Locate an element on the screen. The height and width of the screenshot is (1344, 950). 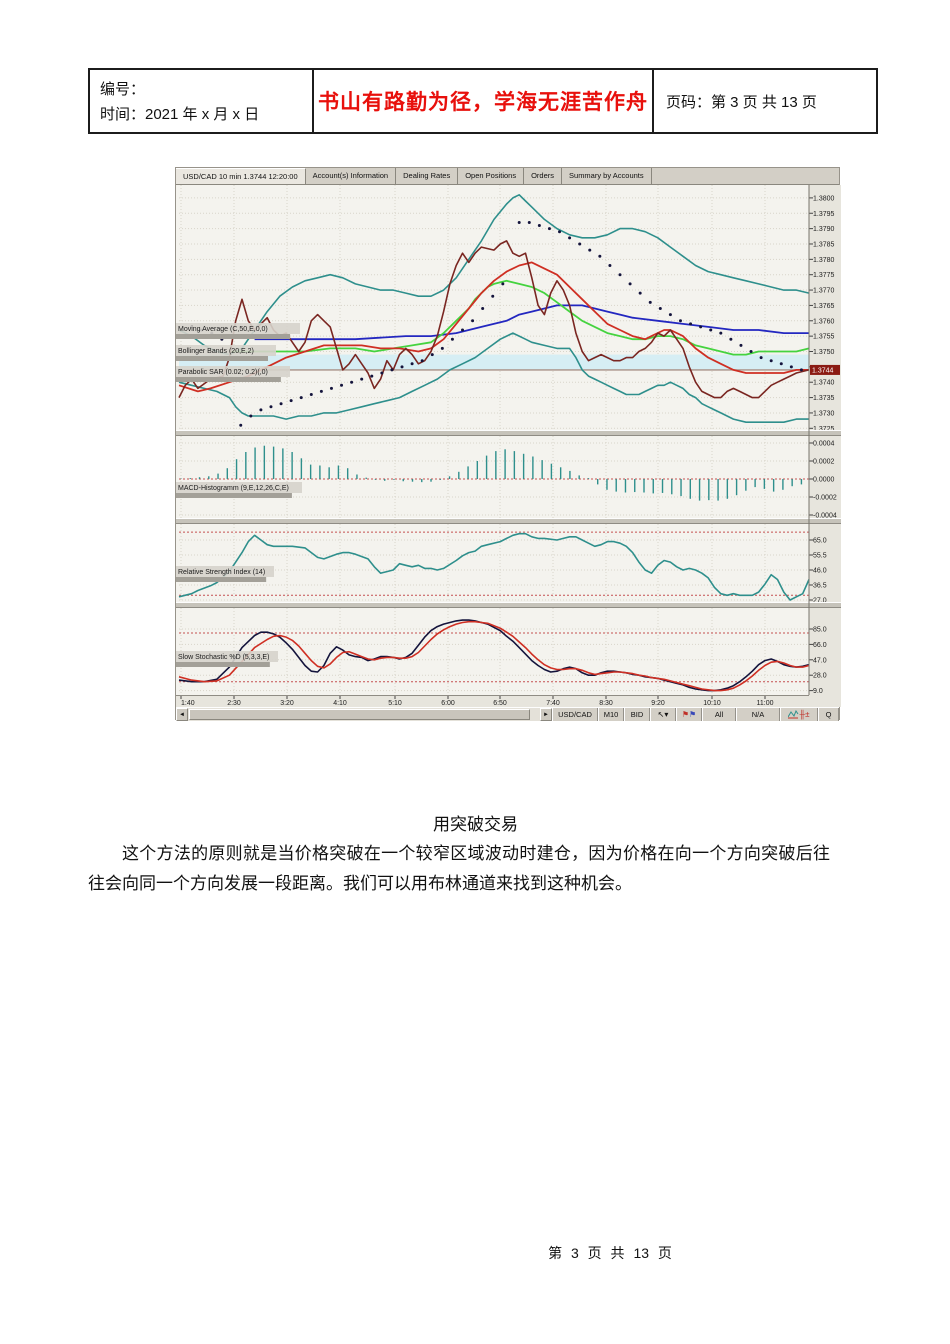
bollinger-lower-series is located at coordinates (493, 377).